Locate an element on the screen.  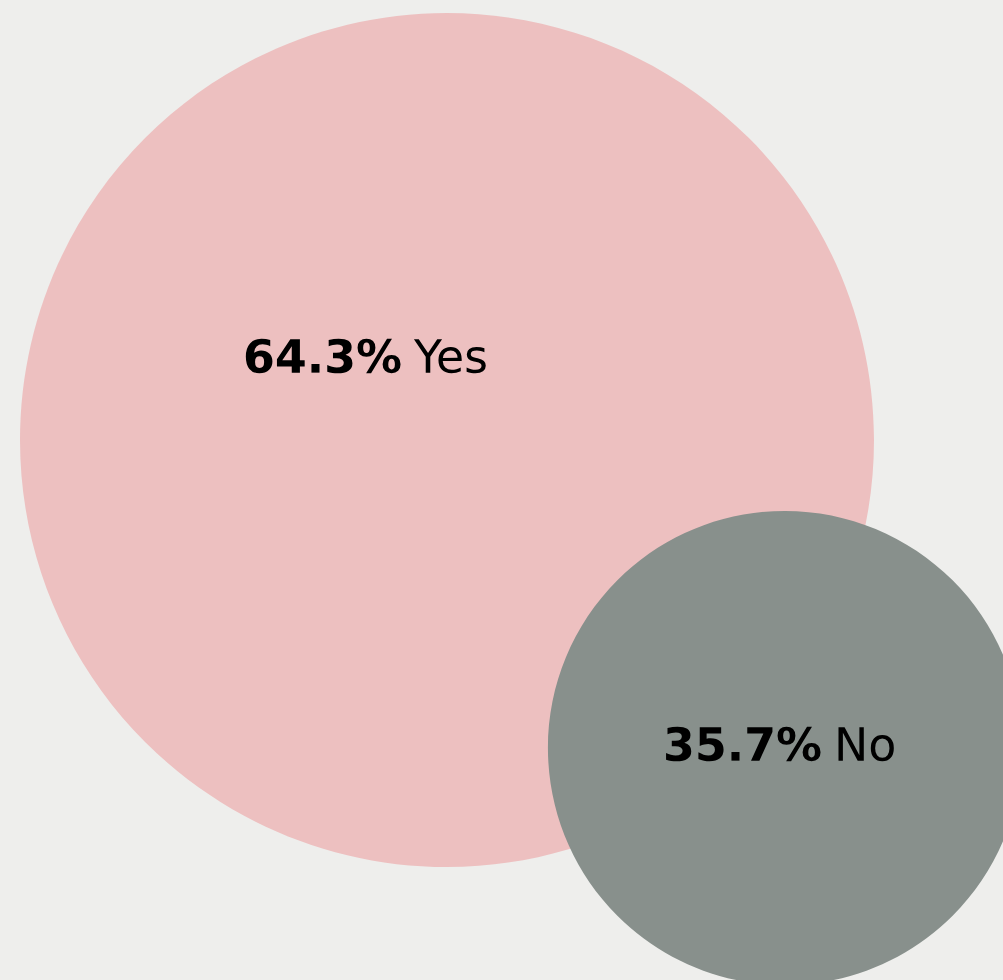
data-label: 35.7% is located at coordinates (743, 744).